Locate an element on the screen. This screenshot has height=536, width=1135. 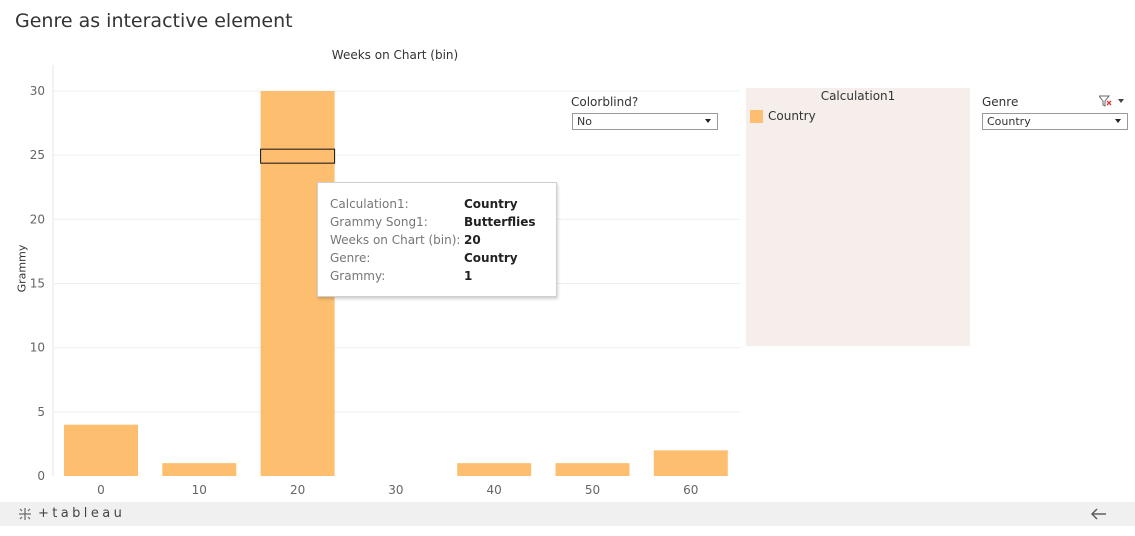
x-tick-label: 30 is located at coordinates (395, 490).